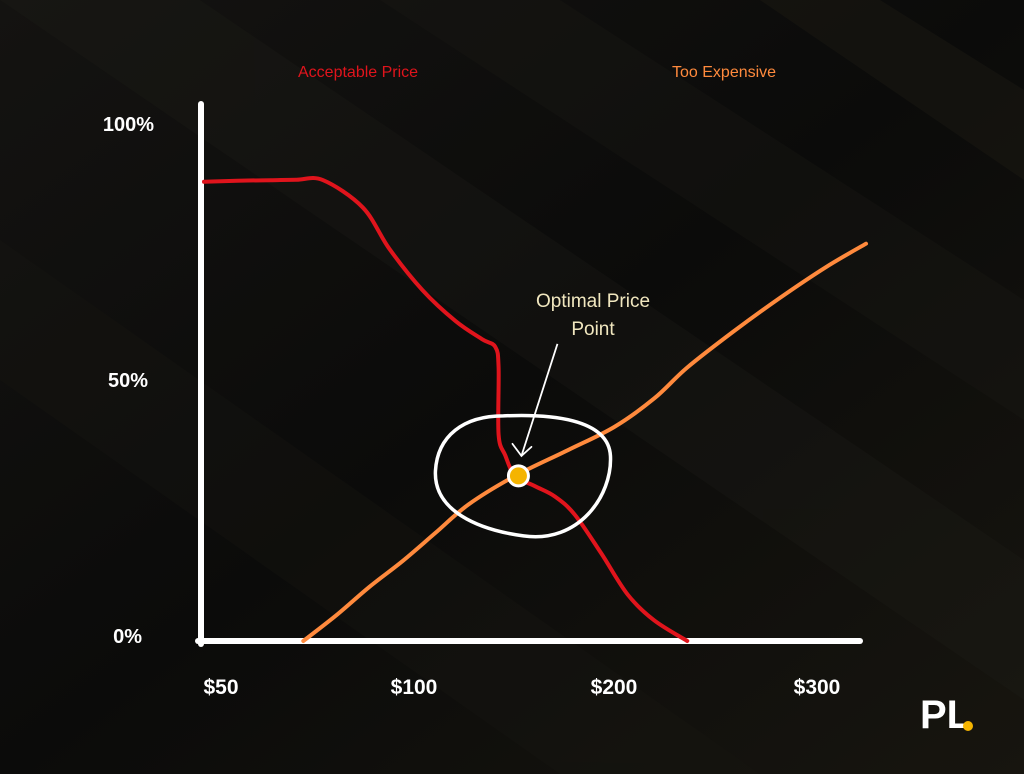 This screenshot has width=1024, height=774. I want to click on y-tick-50: 50%, so click(127, 381).